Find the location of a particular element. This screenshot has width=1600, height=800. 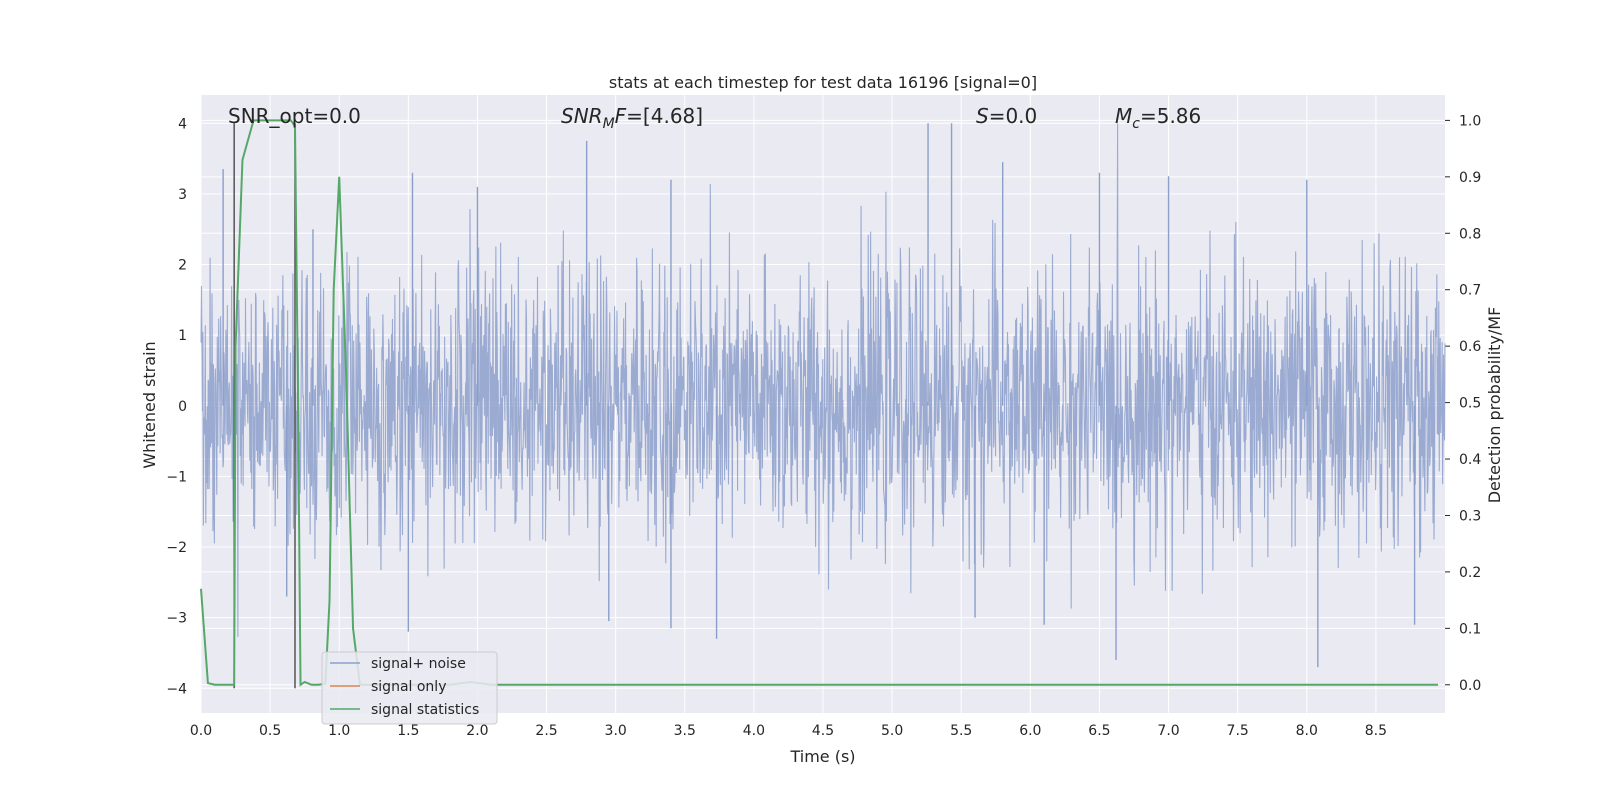

y-tick-label: −1 is located at coordinates (176, 477).